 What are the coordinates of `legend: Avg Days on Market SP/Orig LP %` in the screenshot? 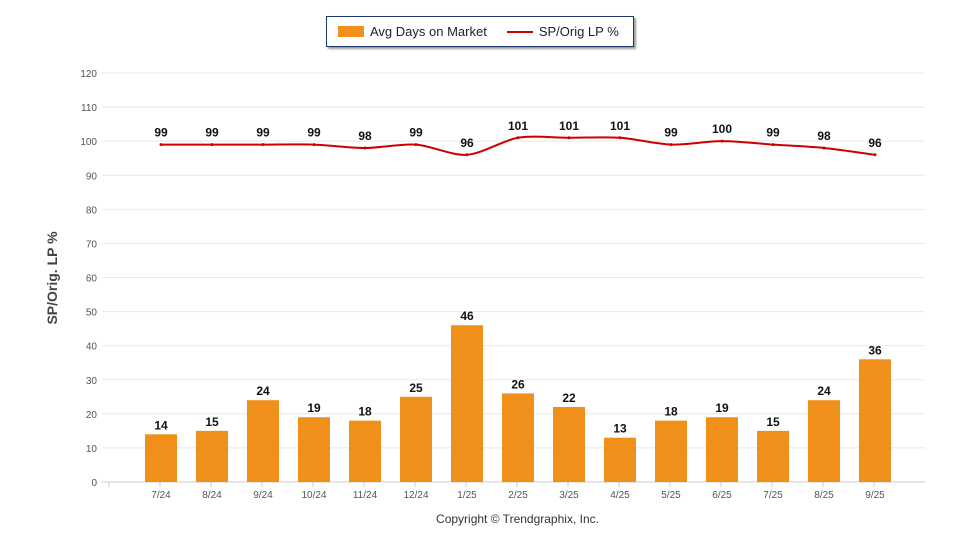 It's located at (480, 31).